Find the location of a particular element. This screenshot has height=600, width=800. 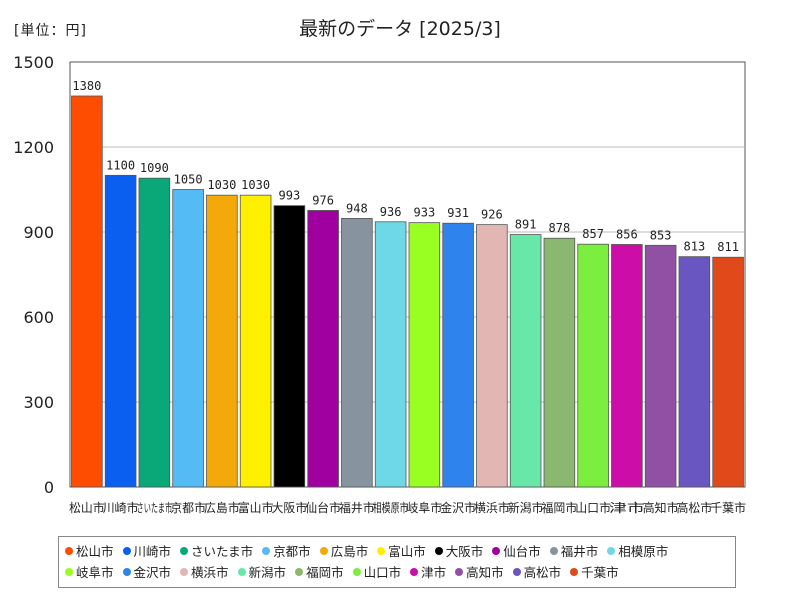

legend-entry: 岐阜市 is located at coordinates (89, 571).